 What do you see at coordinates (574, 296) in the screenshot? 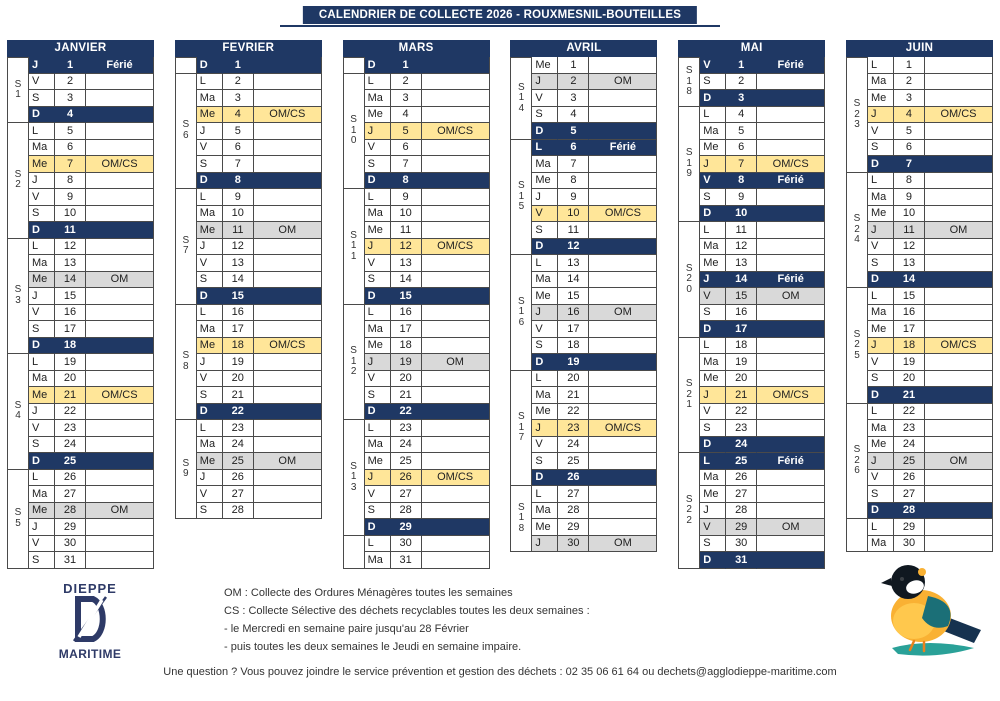
I see `day-number: 15` at bounding box center [574, 296].